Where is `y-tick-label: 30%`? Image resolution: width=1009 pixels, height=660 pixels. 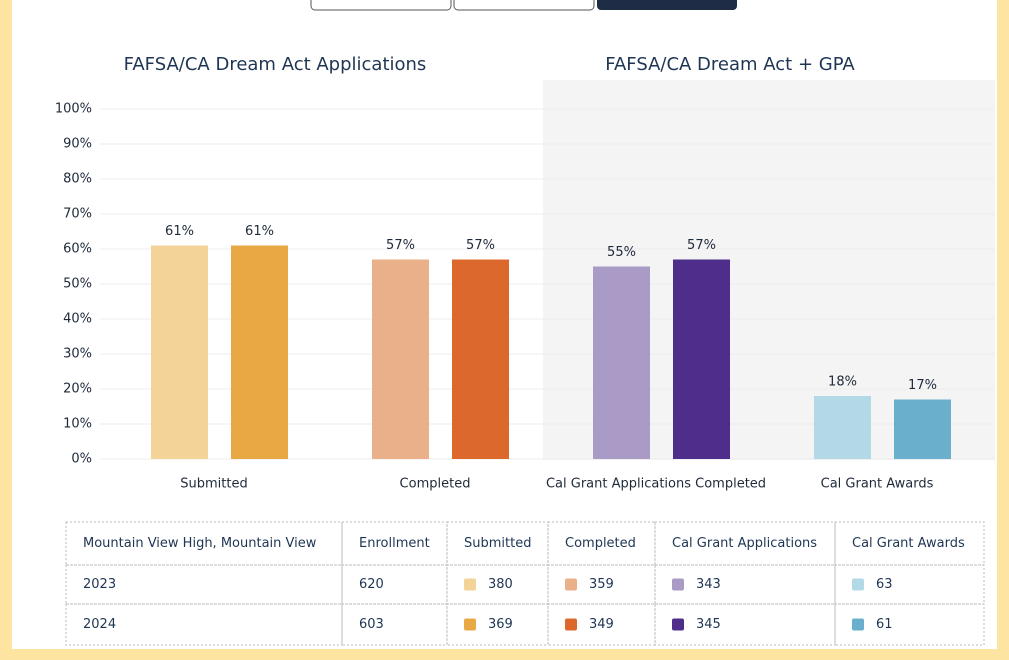
y-tick-label: 30% is located at coordinates (77, 354).